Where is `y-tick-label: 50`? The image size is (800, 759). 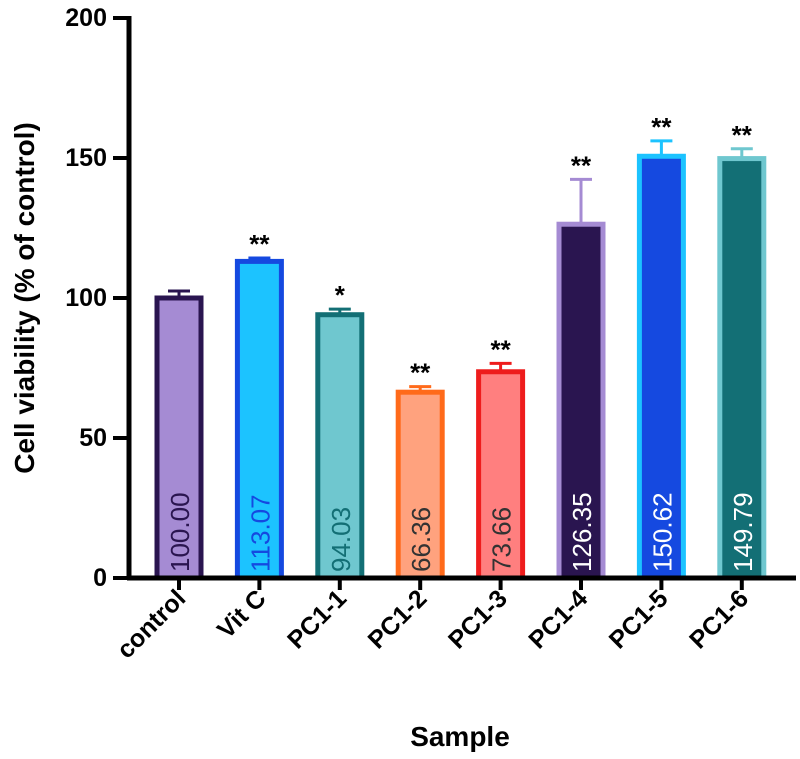 y-tick-label: 50 is located at coordinates (93, 438).